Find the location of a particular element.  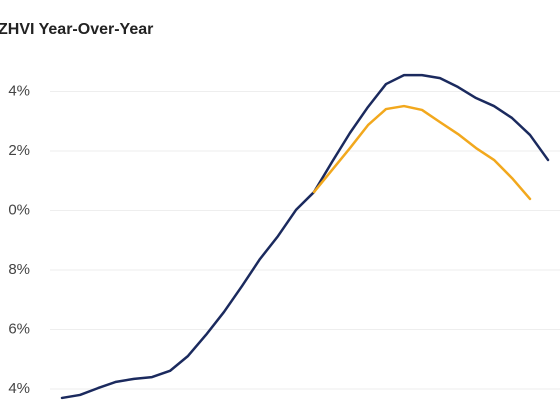

y-tick-label: 6% is located at coordinates (19, 328).